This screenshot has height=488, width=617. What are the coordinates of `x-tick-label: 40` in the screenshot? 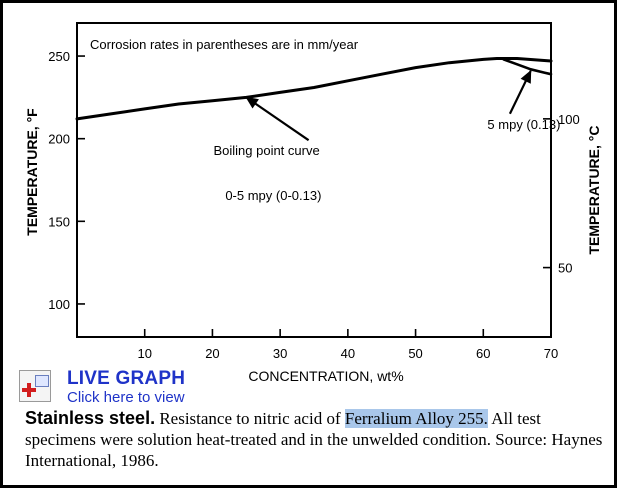 It's located at (348, 353).